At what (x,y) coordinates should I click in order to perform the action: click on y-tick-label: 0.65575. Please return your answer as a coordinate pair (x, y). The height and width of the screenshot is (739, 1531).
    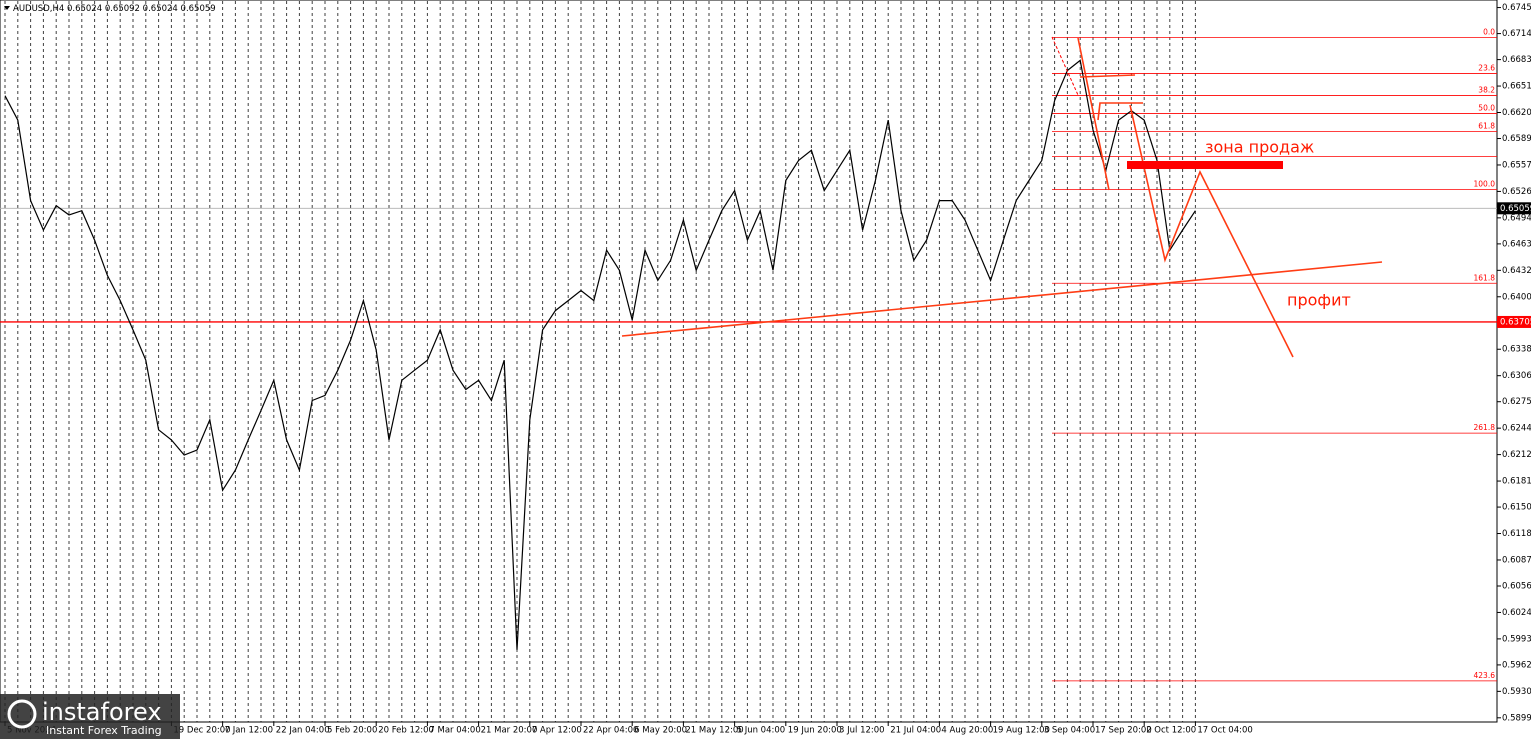
    Looking at the image, I should click on (1516, 165).